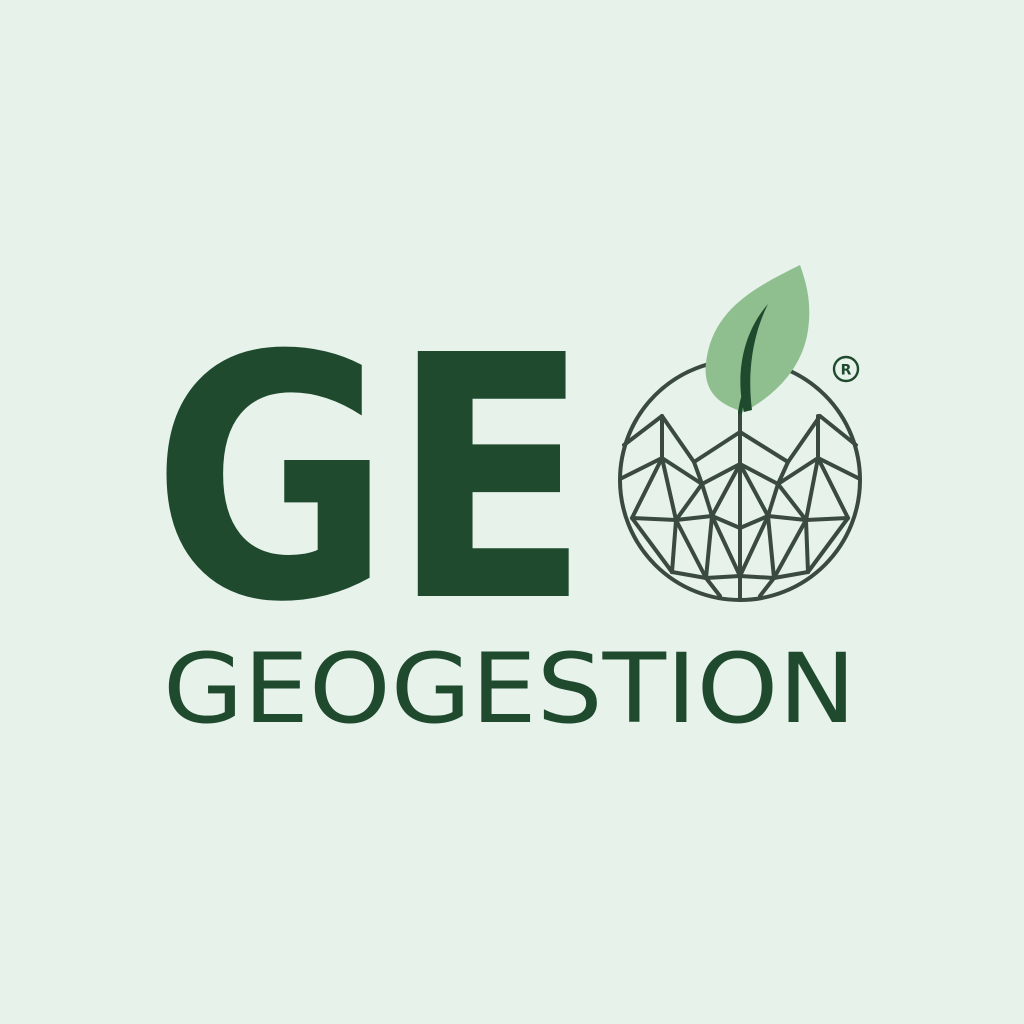 Image resolution: width=1024 pixels, height=1024 pixels. What do you see at coordinates (509, 689) in the screenshot?
I see `logo-wordmark: GEOGESTION` at bounding box center [509, 689].